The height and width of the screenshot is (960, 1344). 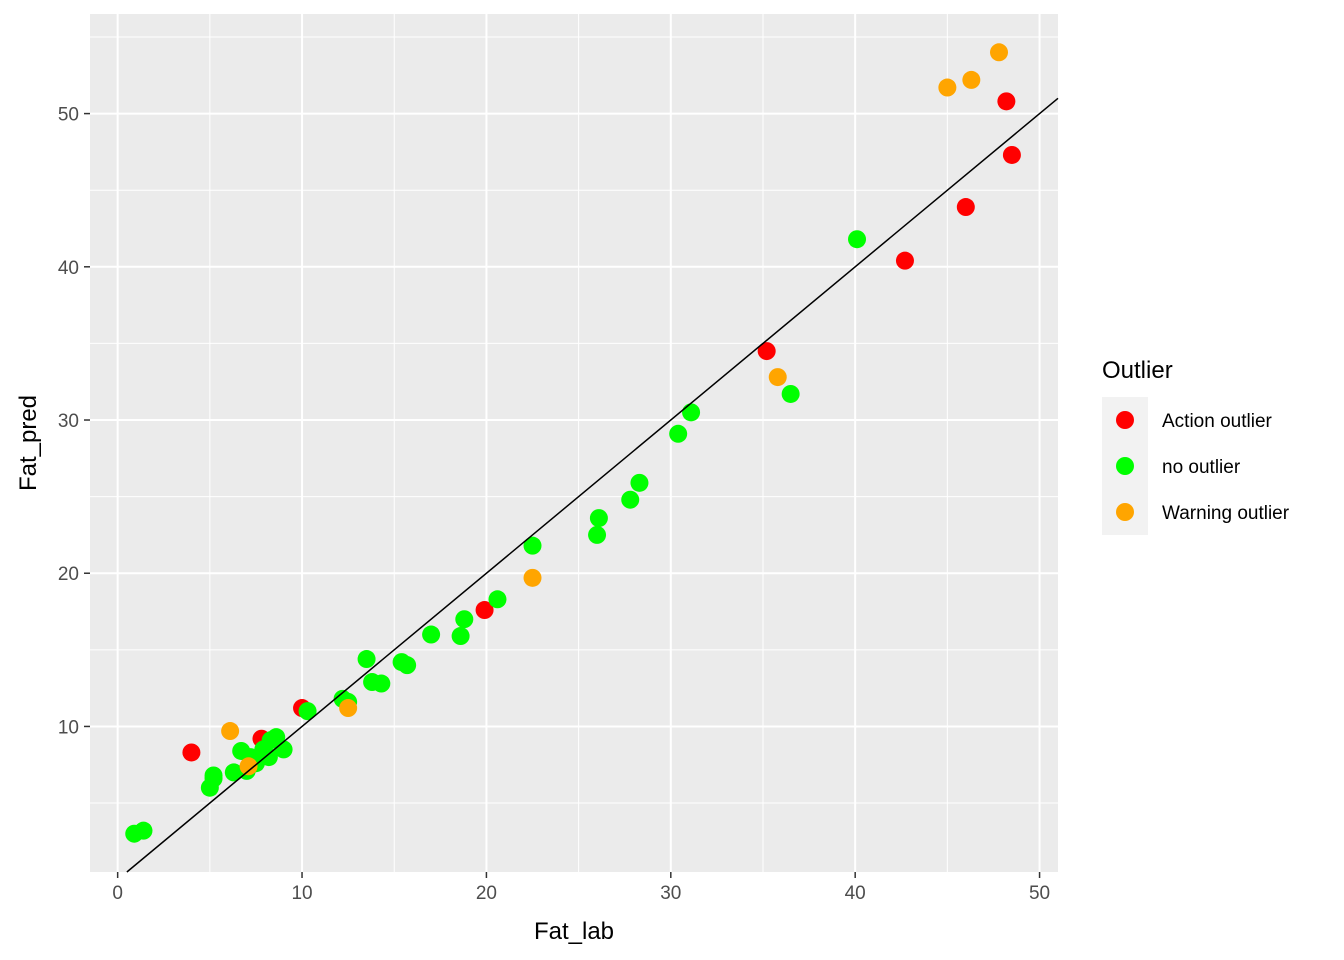 I want to click on legend-label: no outlier, so click(x=1201, y=467).